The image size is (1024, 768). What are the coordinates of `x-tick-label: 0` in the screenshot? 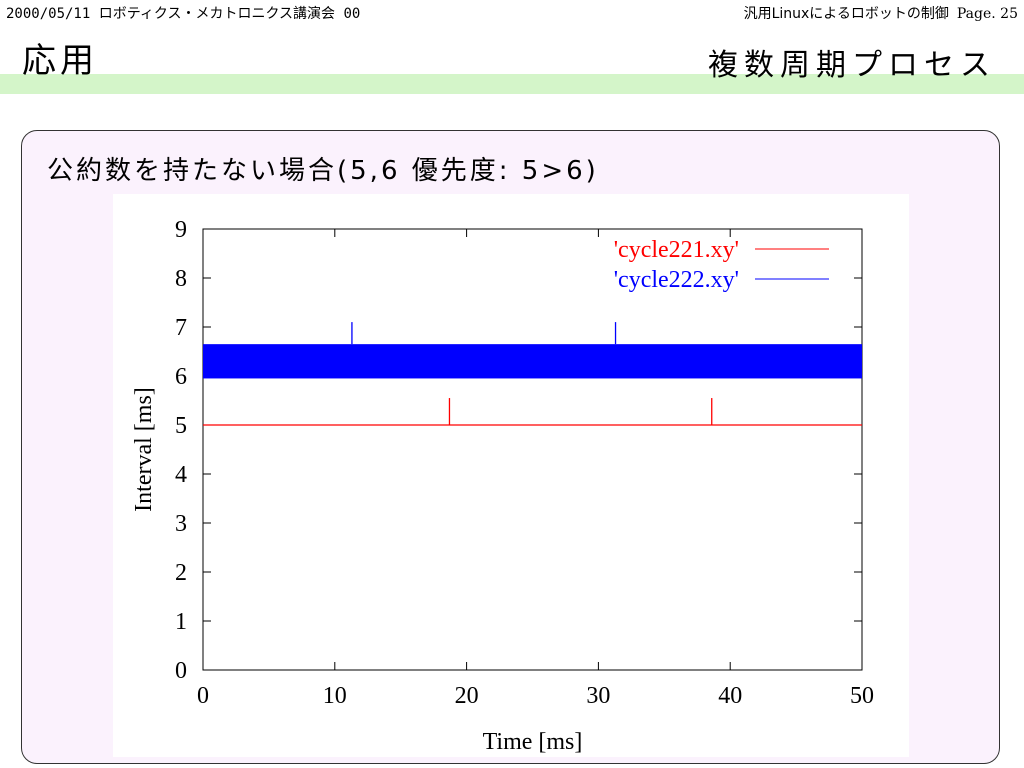 It's located at (203, 696).